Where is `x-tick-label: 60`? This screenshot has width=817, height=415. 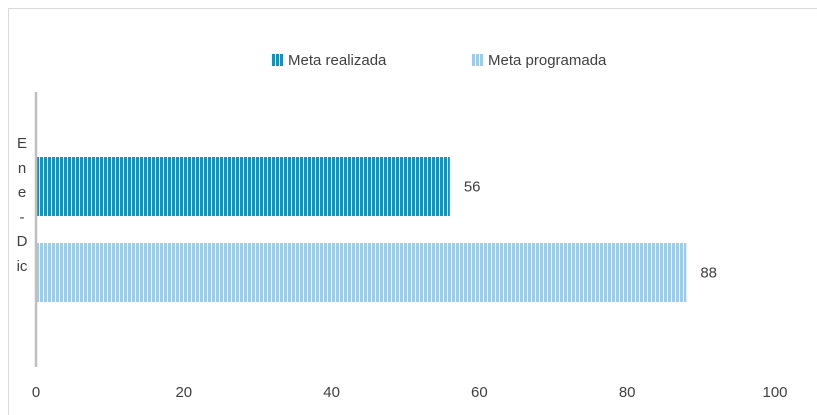
x-tick-label: 60 is located at coordinates (479, 392).